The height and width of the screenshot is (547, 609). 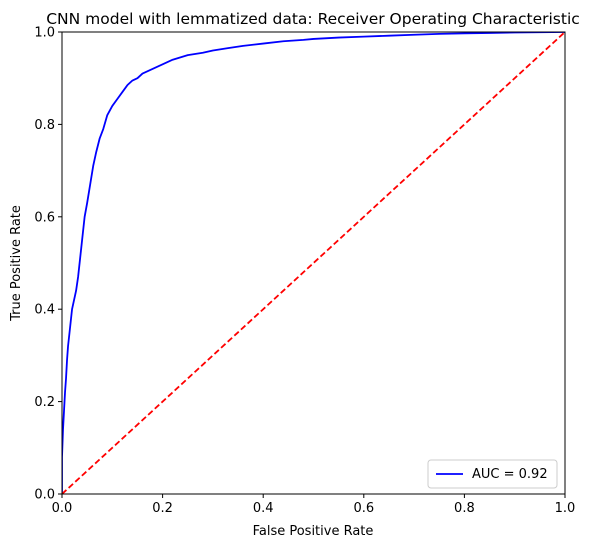 What do you see at coordinates (44, 217) in the screenshot?
I see `y-tick-label: 0.6` at bounding box center [44, 217].